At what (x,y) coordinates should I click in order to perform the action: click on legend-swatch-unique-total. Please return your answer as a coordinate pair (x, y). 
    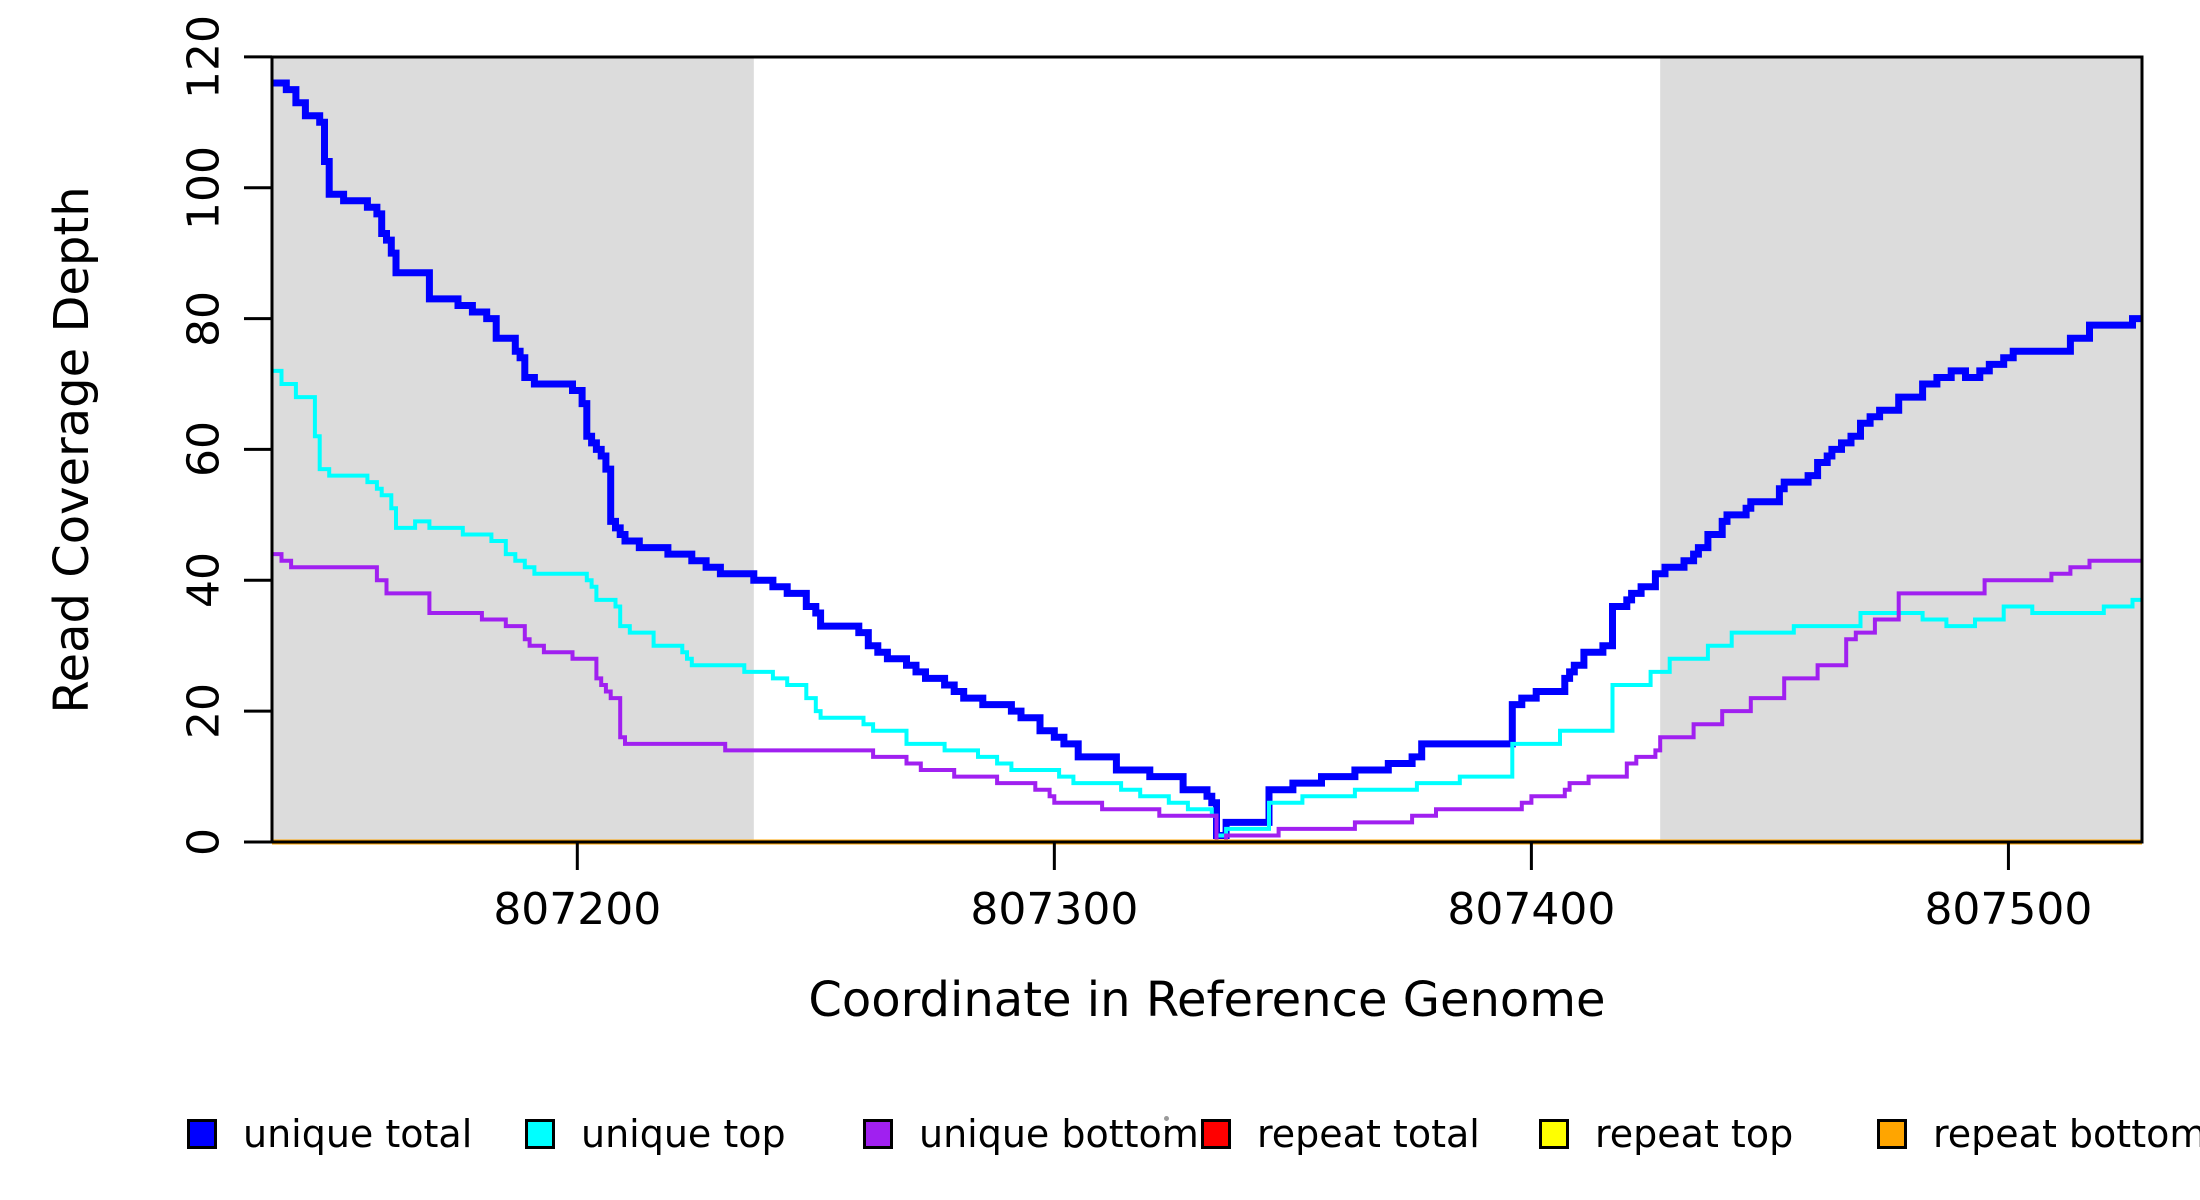
    Looking at the image, I should click on (202, 1134).